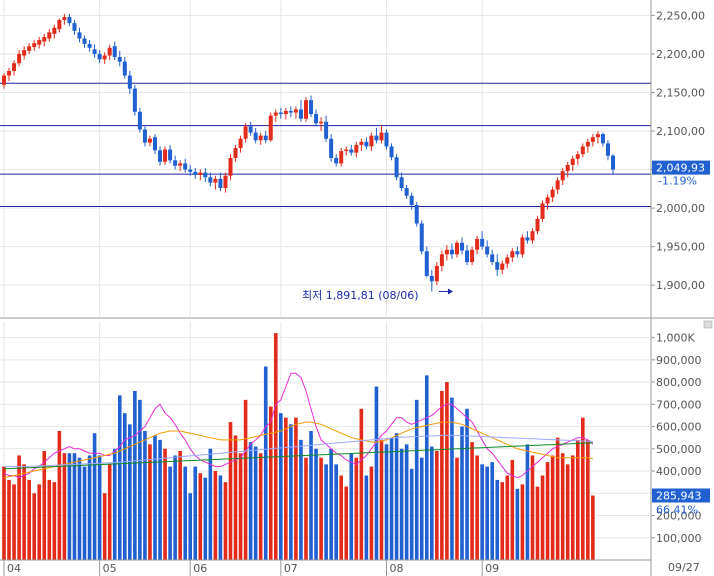 The width and height of the screenshot is (714, 576). What do you see at coordinates (680, 54) in the screenshot?
I see `price-tick-label: 2,200,00` at bounding box center [680, 54].